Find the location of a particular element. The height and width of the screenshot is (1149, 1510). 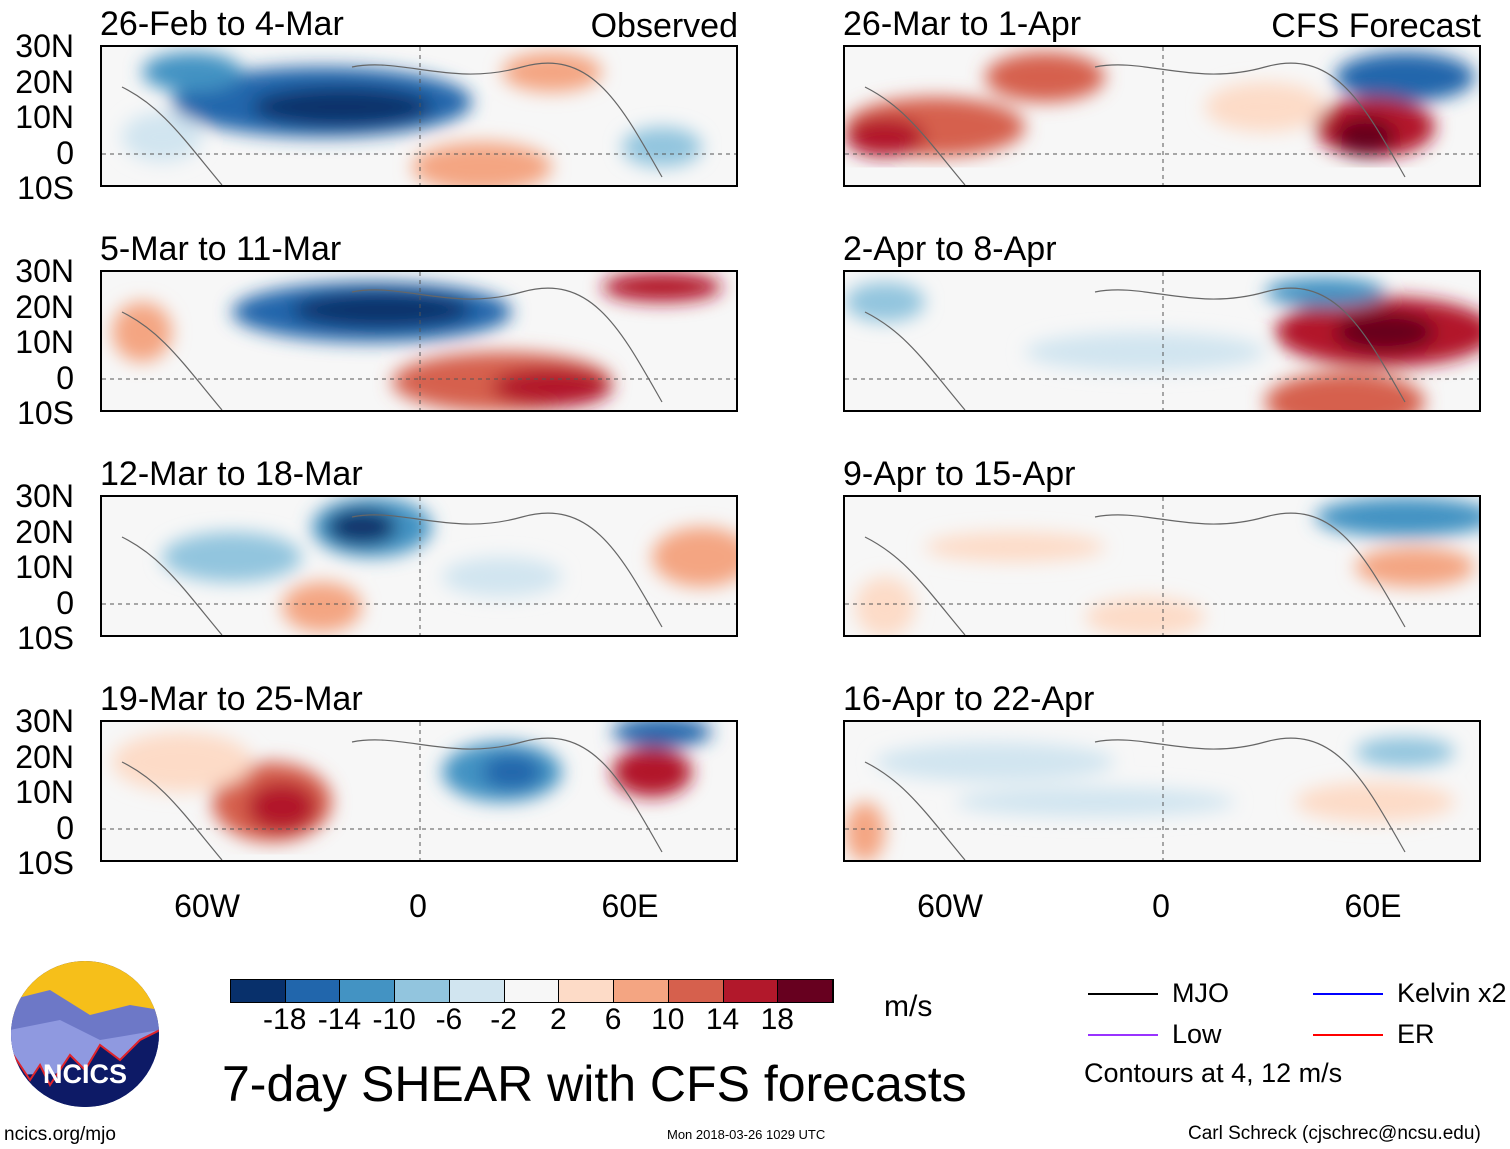

panel-title: 5-Mar to 11-Mar is located at coordinates (221, 249).